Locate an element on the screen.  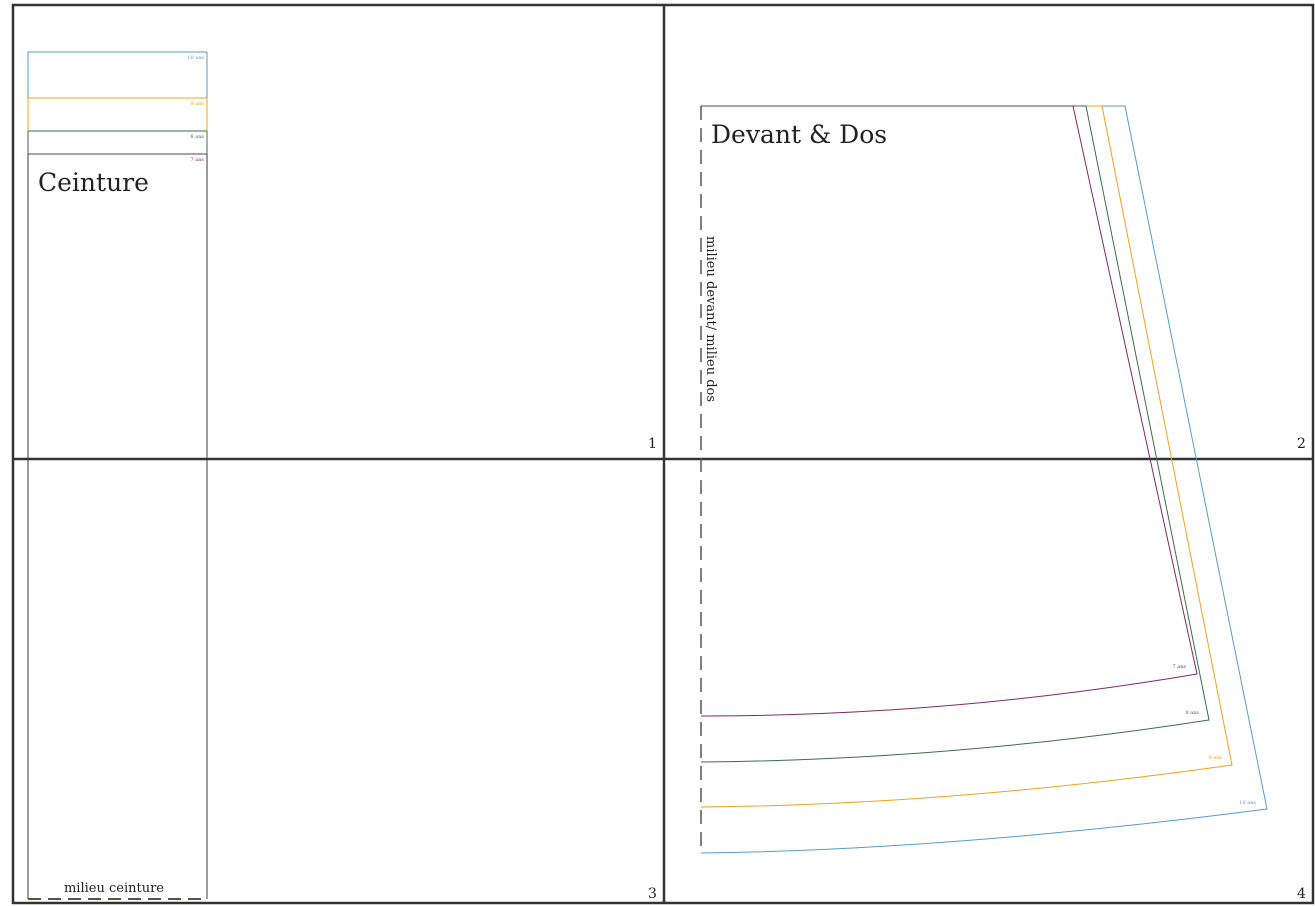
devant-dos-fold-label: milieu devant/ milieu dos is located at coordinates (710, 319).